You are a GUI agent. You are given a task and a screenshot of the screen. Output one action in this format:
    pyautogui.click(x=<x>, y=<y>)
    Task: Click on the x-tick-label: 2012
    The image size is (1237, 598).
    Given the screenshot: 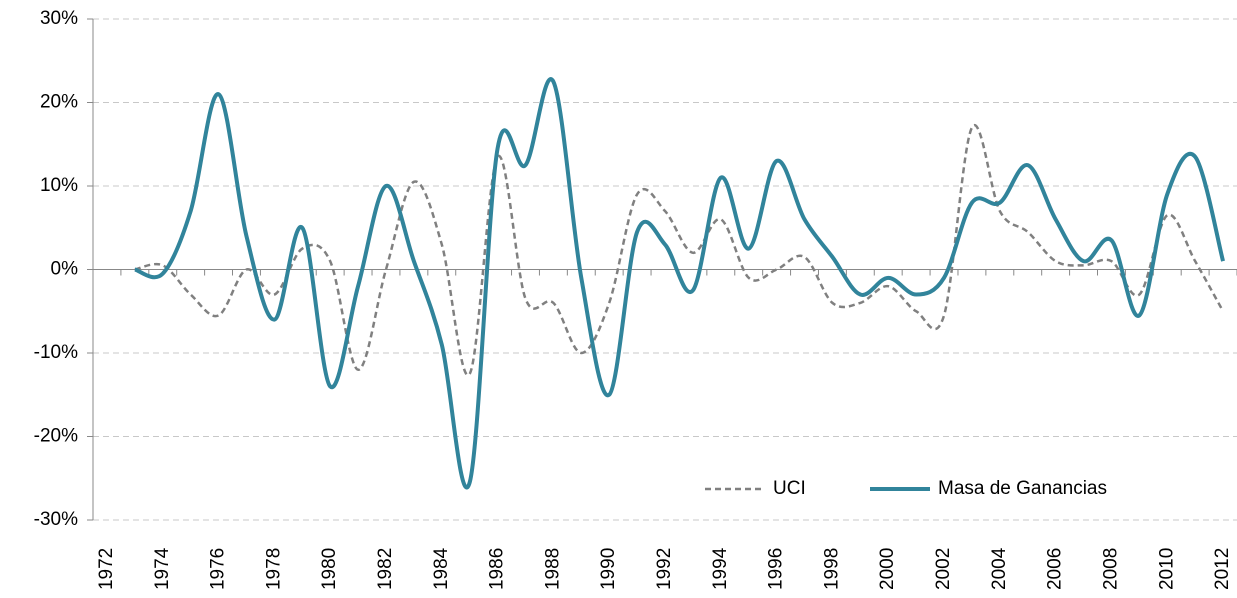 What is the action you would take?
    pyautogui.click(x=1222, y=569)
    